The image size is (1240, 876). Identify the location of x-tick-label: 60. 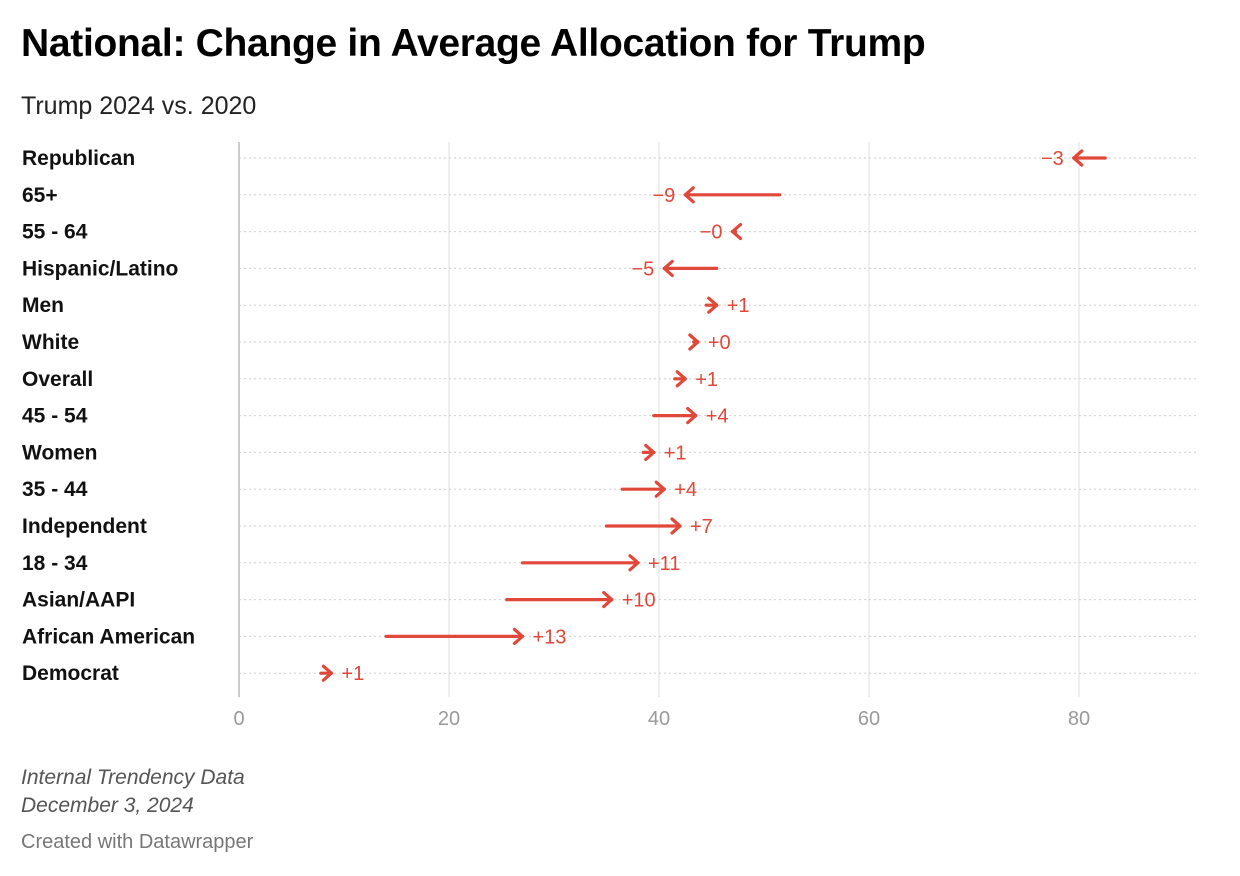
(869, 719).